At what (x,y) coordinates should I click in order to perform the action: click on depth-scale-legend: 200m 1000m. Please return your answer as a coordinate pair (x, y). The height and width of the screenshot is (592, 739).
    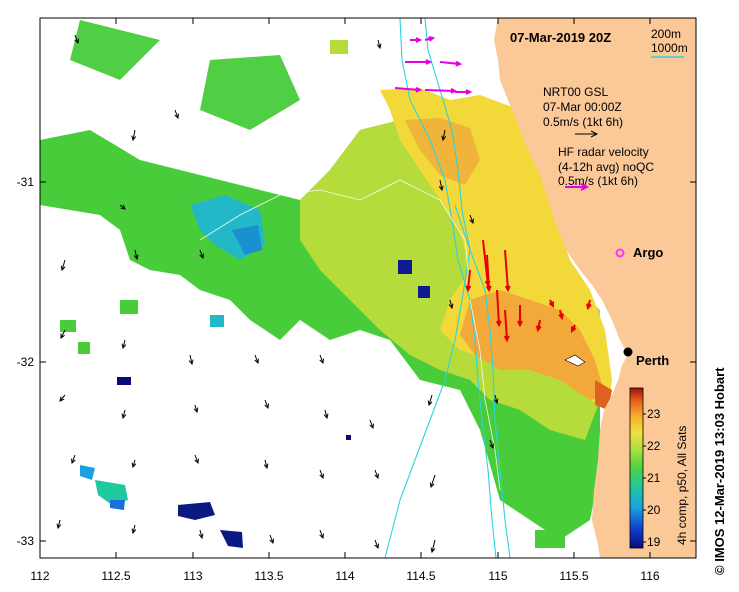
    Looking at the image, I should click on (669, 42).